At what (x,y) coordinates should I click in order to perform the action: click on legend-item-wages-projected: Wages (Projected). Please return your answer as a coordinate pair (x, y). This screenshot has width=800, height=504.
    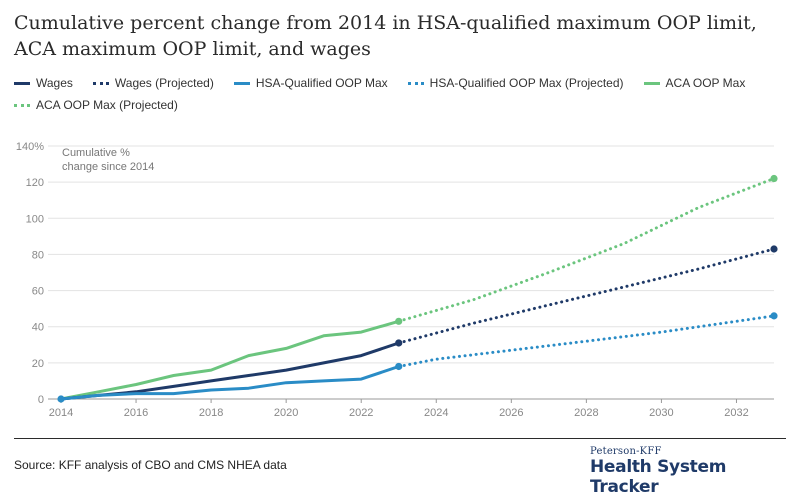
    Looking at the image, I should click on (153, 83).